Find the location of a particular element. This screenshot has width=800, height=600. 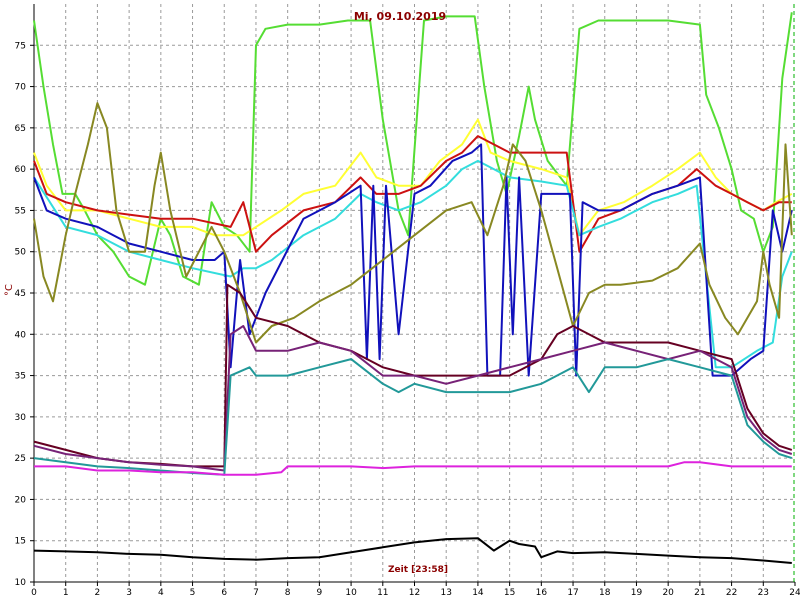

x-tick-label: 1 is located at coordinates (66, 593).